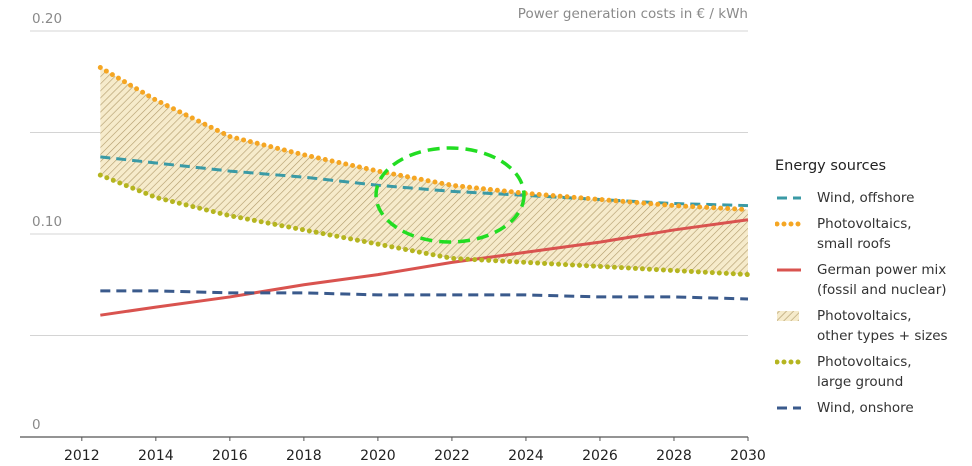 Image resolution: width=972 pixels, height=466 pixels. Describe the element at coordinates (882, 326) in the screenshot. I see `legend-label: Photovoltaics, other types + sizes` at that location.